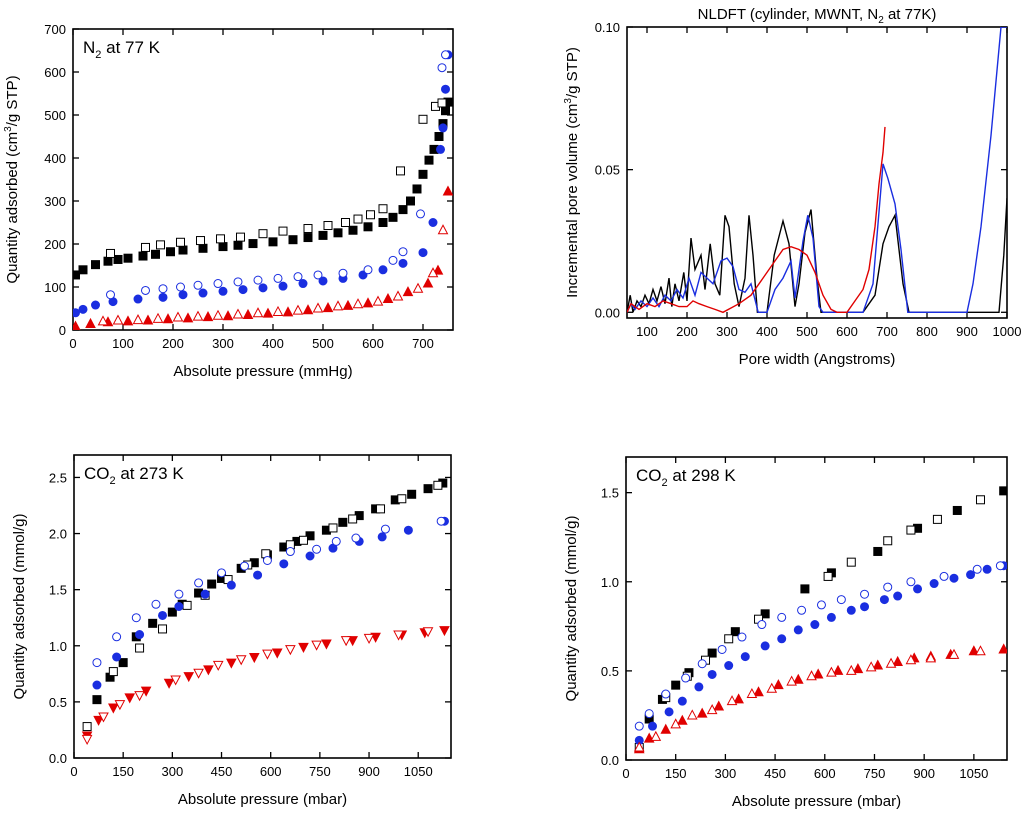 The height and width of the screenshot is (816, 1024). Describe the element at coordinates (55, 201) in the screenshot. I see `y-tick-label: 300` at that location.